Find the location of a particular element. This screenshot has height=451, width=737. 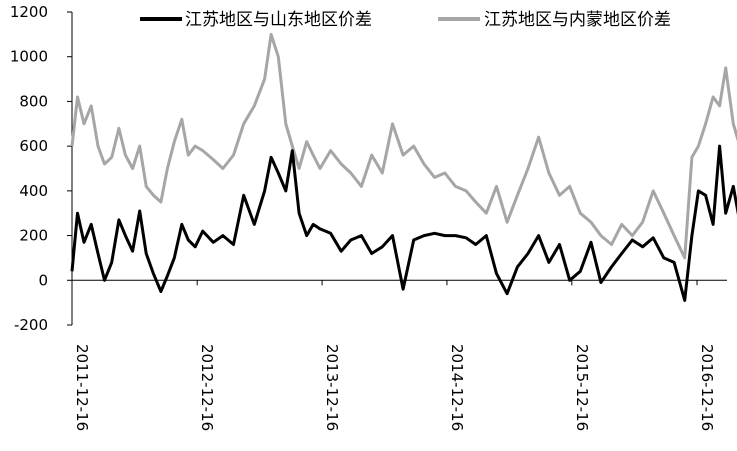

y-tick-label: -200 is located at coordinates (31, 325).